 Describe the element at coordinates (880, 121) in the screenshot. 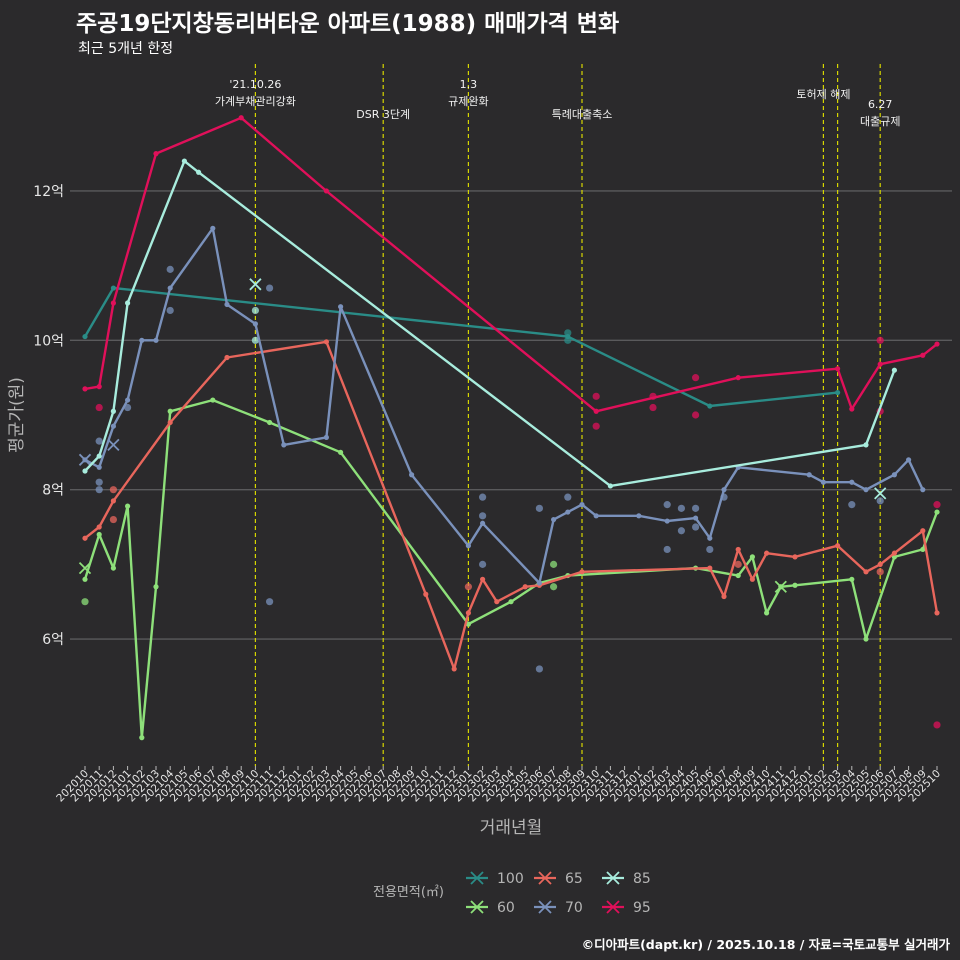

I see `event-label: 대출규제` at that location.